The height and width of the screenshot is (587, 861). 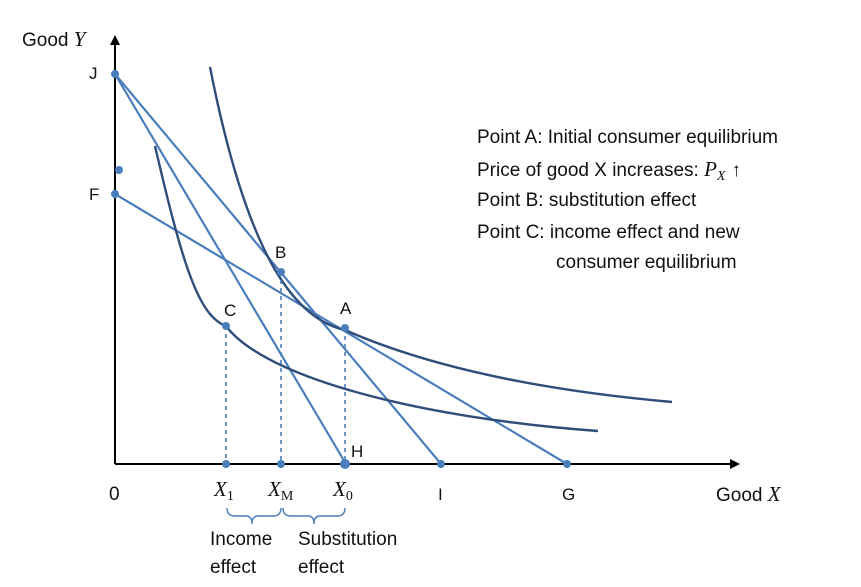 I want to click on label-c: C, so click(x=230, y=310).